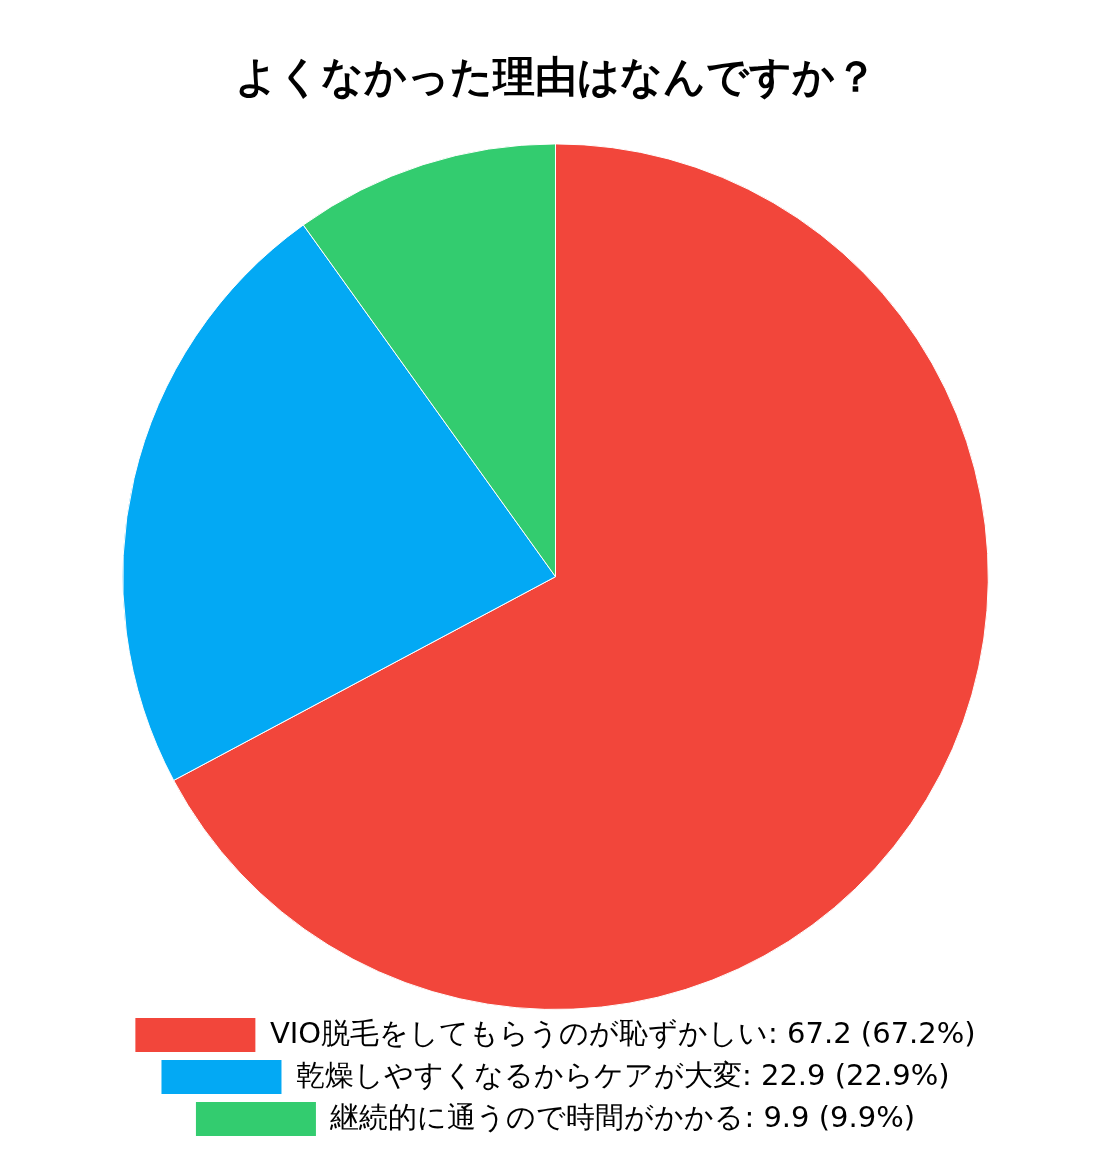 The image size is (1111, 1166). Describe the element at coordinates (555, 77) in the screenshot. I see `chart-title: よくなかった理由はなんですか？` at that location.